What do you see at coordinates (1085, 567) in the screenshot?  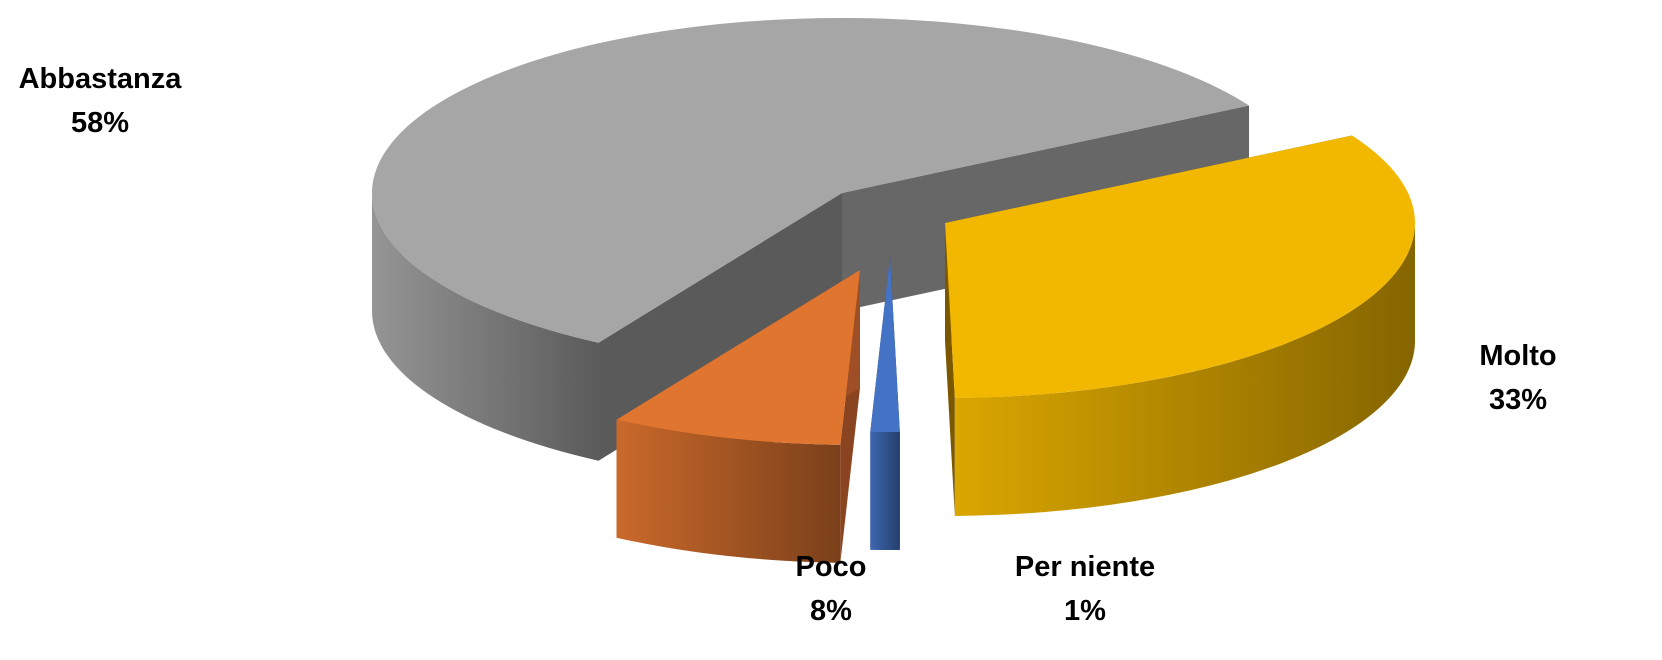 I see `data-label-per-niente: Per niente` at bounding box center [1085, 567].